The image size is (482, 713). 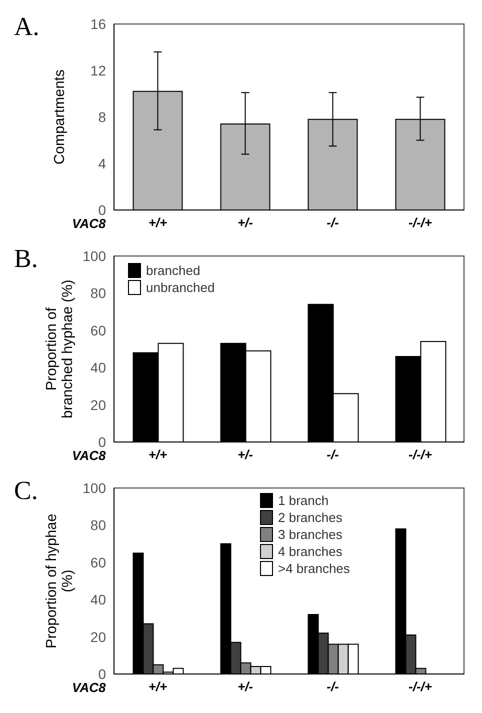 I want to click on legend-label: unbranched, so click(x=180, y=287).